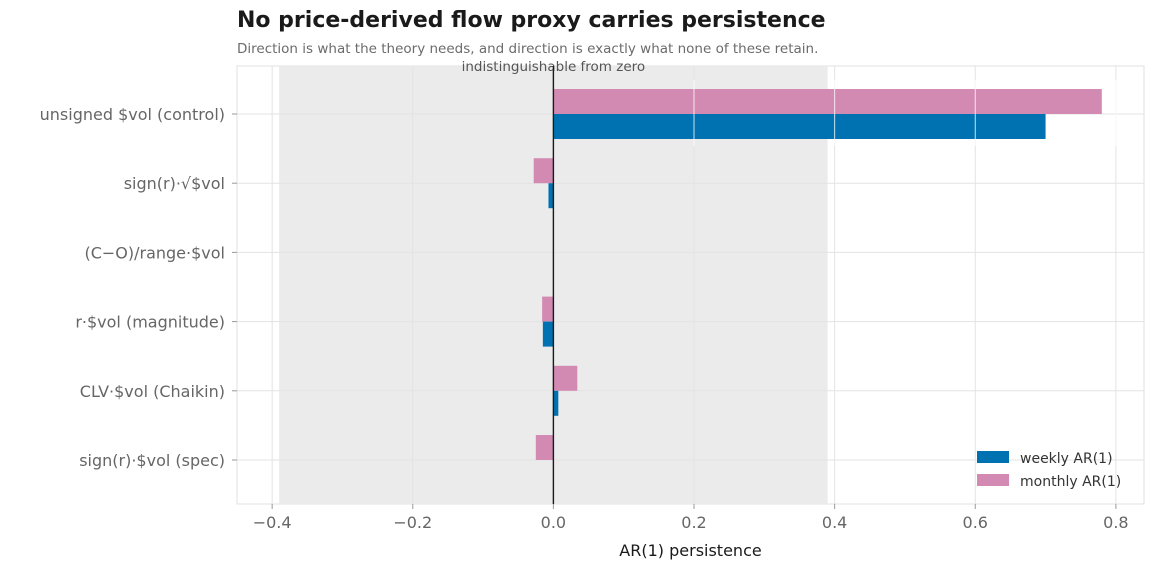 The width and height of the screenshot is (1156, 573). What do you see at coordinates (412, 522) in the screenshot?
I see `x-tick-label: −0.2` at bounding box center [412, 522].